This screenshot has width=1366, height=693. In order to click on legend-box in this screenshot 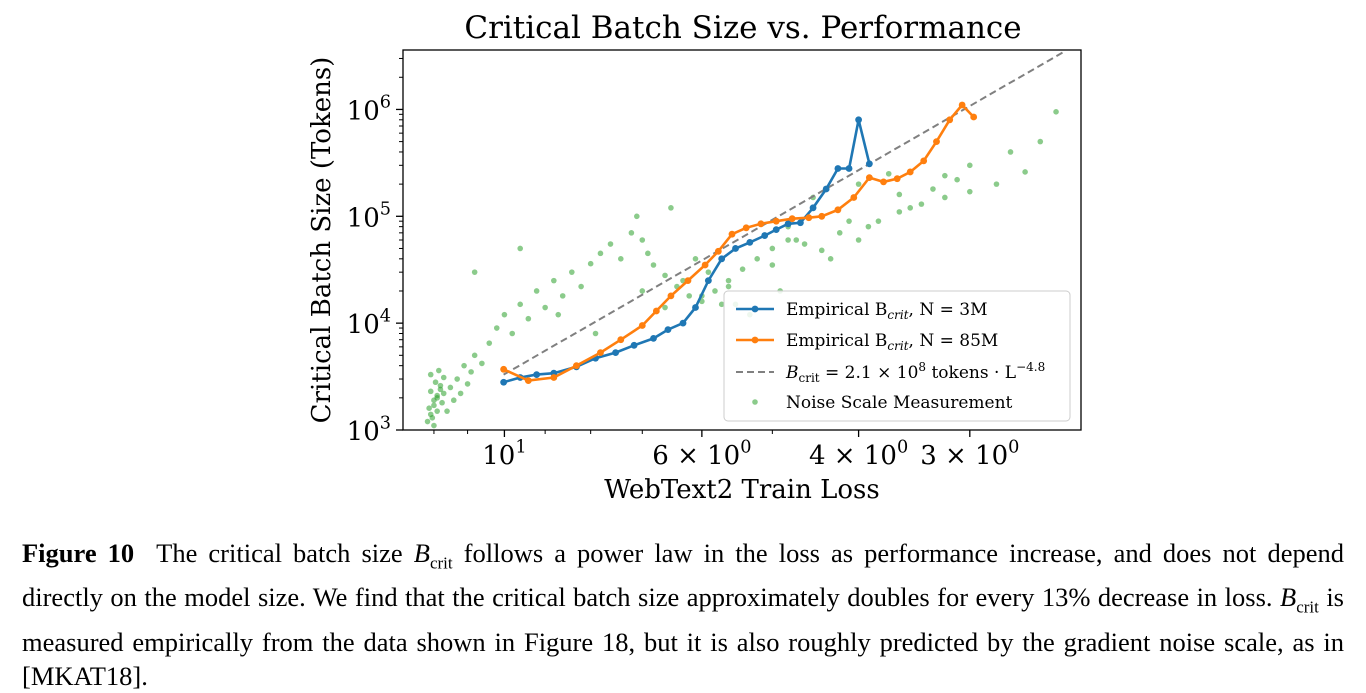, I will do `click(897, 356)`.